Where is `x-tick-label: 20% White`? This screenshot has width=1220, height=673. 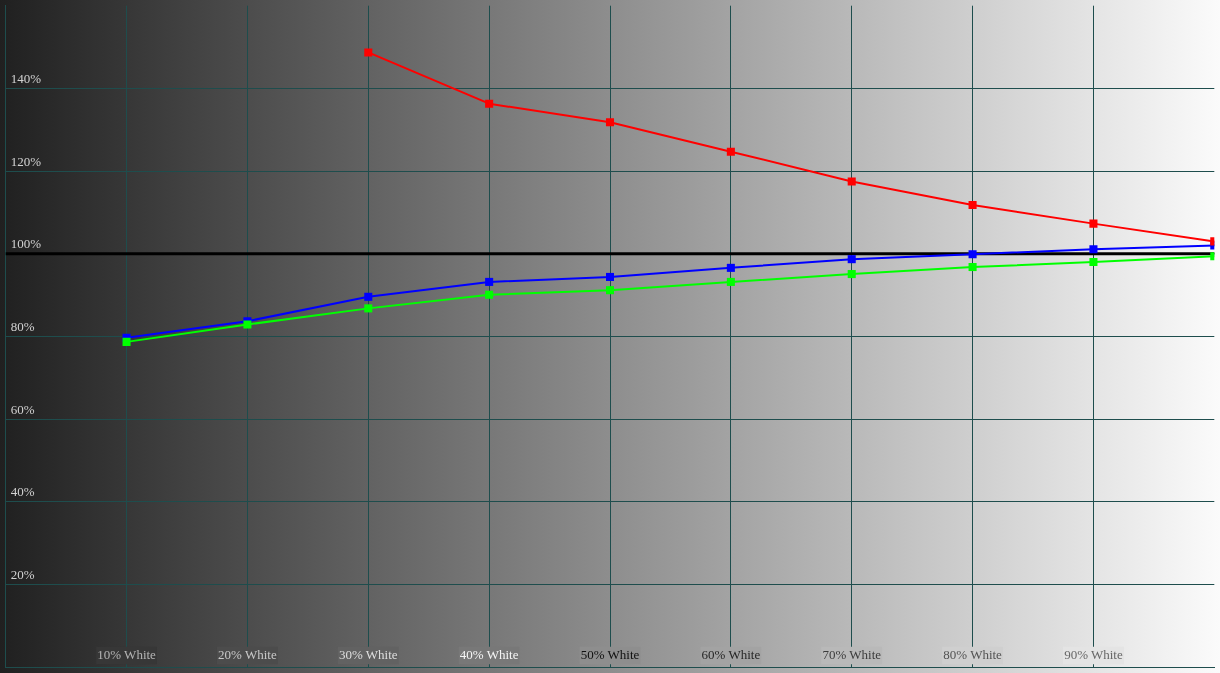 x-tick-label: 20% White is located at coordinates (247, 654).